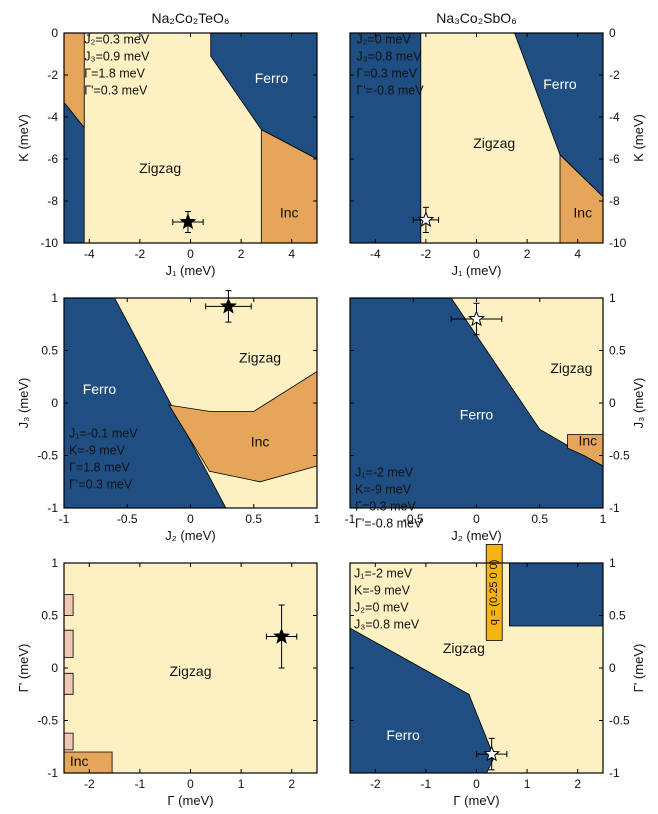 The height and width of the screenshot is (814, 658). What do you see at coordinates (52, 75) in the screenshot?
I see `y-tick-label: -2` at bounding box center [52, 75].